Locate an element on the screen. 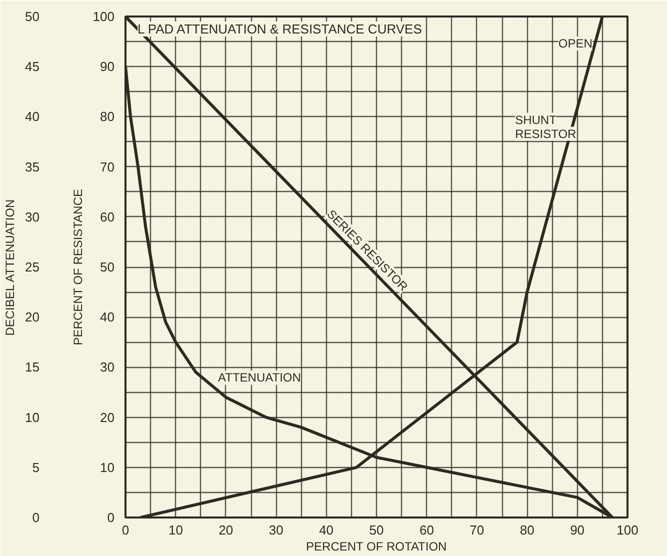  y2-tick-label: 0 is located at coordinates (36, 517).